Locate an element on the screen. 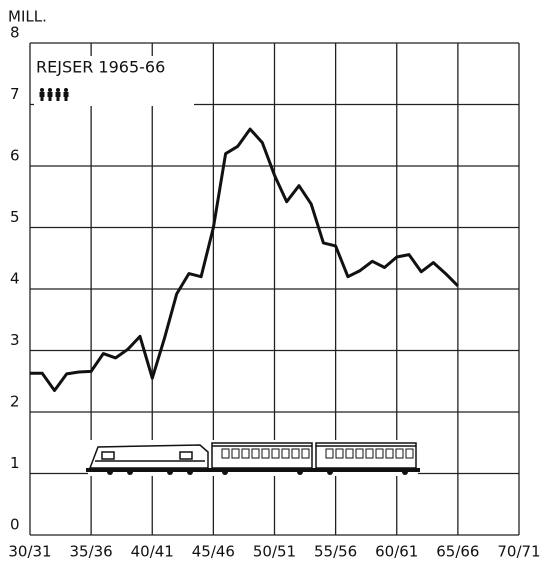 This screenshot has width=548, height=564. x-tick-label: 60/61 is located at coordinates (396, 552).